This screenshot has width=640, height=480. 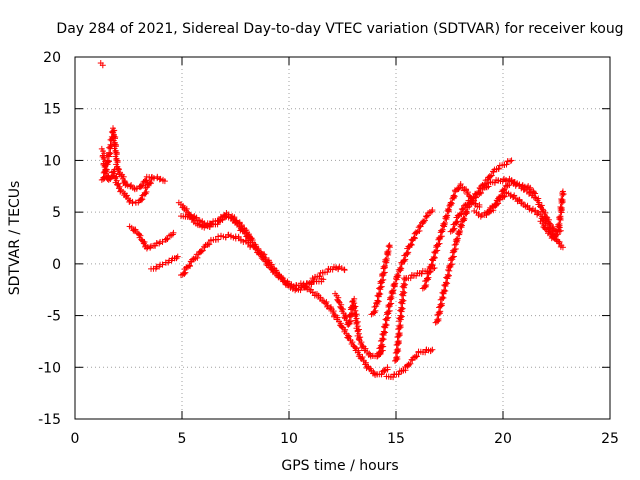 What do you see at coordinates (289, 439) in the screenshot?
I see `x-tick-label: 10` at bounding box center [289, 439].